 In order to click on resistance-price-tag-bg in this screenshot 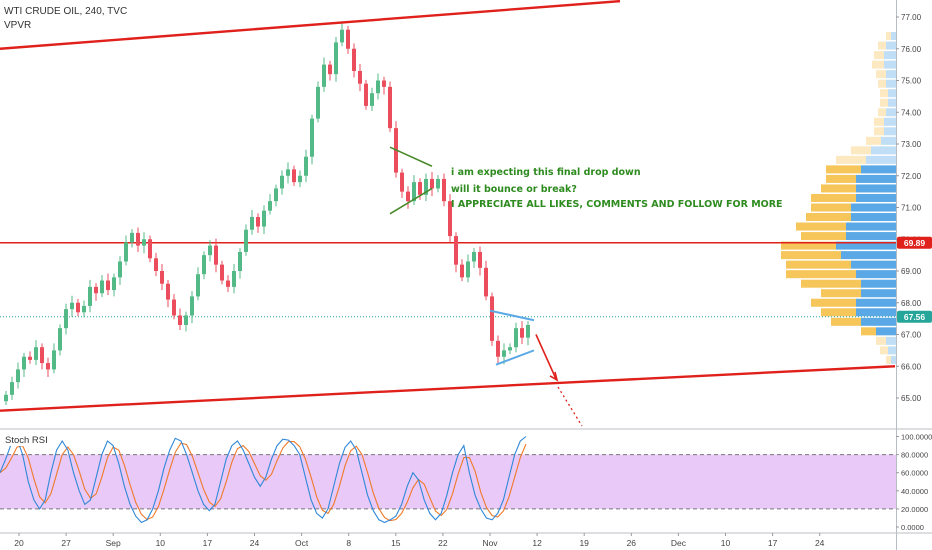, I will do `click(914, 242)`.